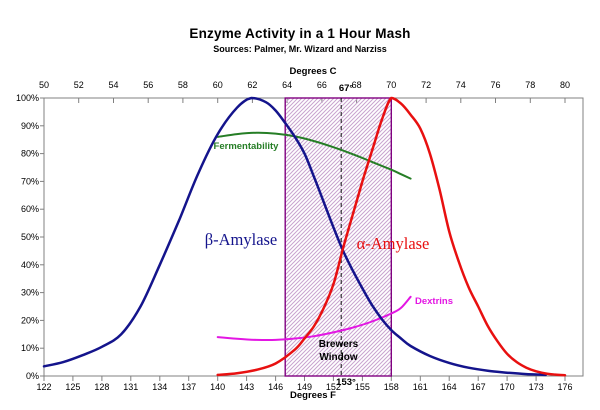  Describe the element at coordinates (246, 146) in the screenshot. I see `fermentability-label: Fermentability` at that location.